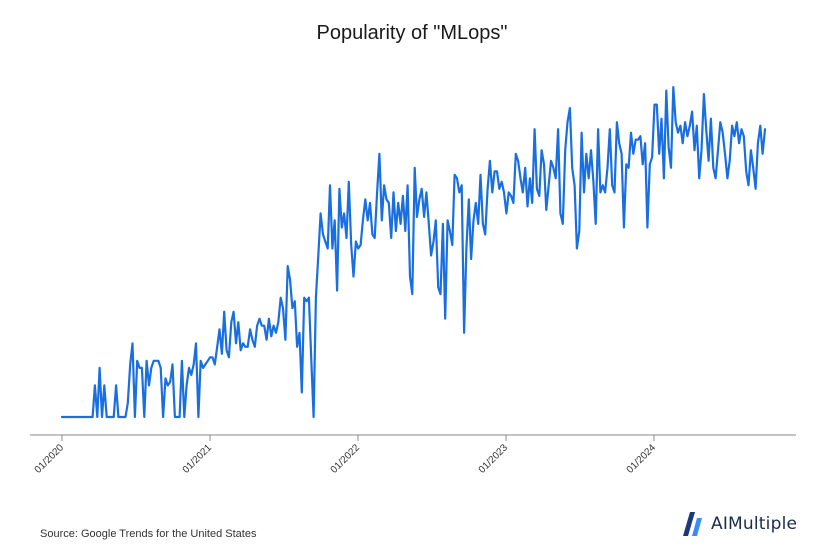 This screenshot has width=824, height=555. What do you see at coordinates (494, 459) in the screenshot?
I see `x-tick-label-3: 01/2023` at bounding box center [494, 459].